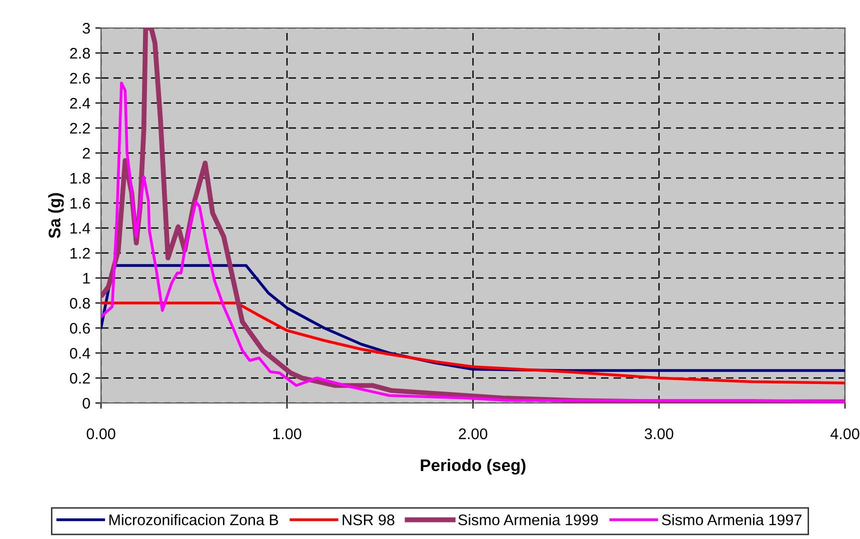  I want to click on x-tick-label: 0.00, so click(101, 434).